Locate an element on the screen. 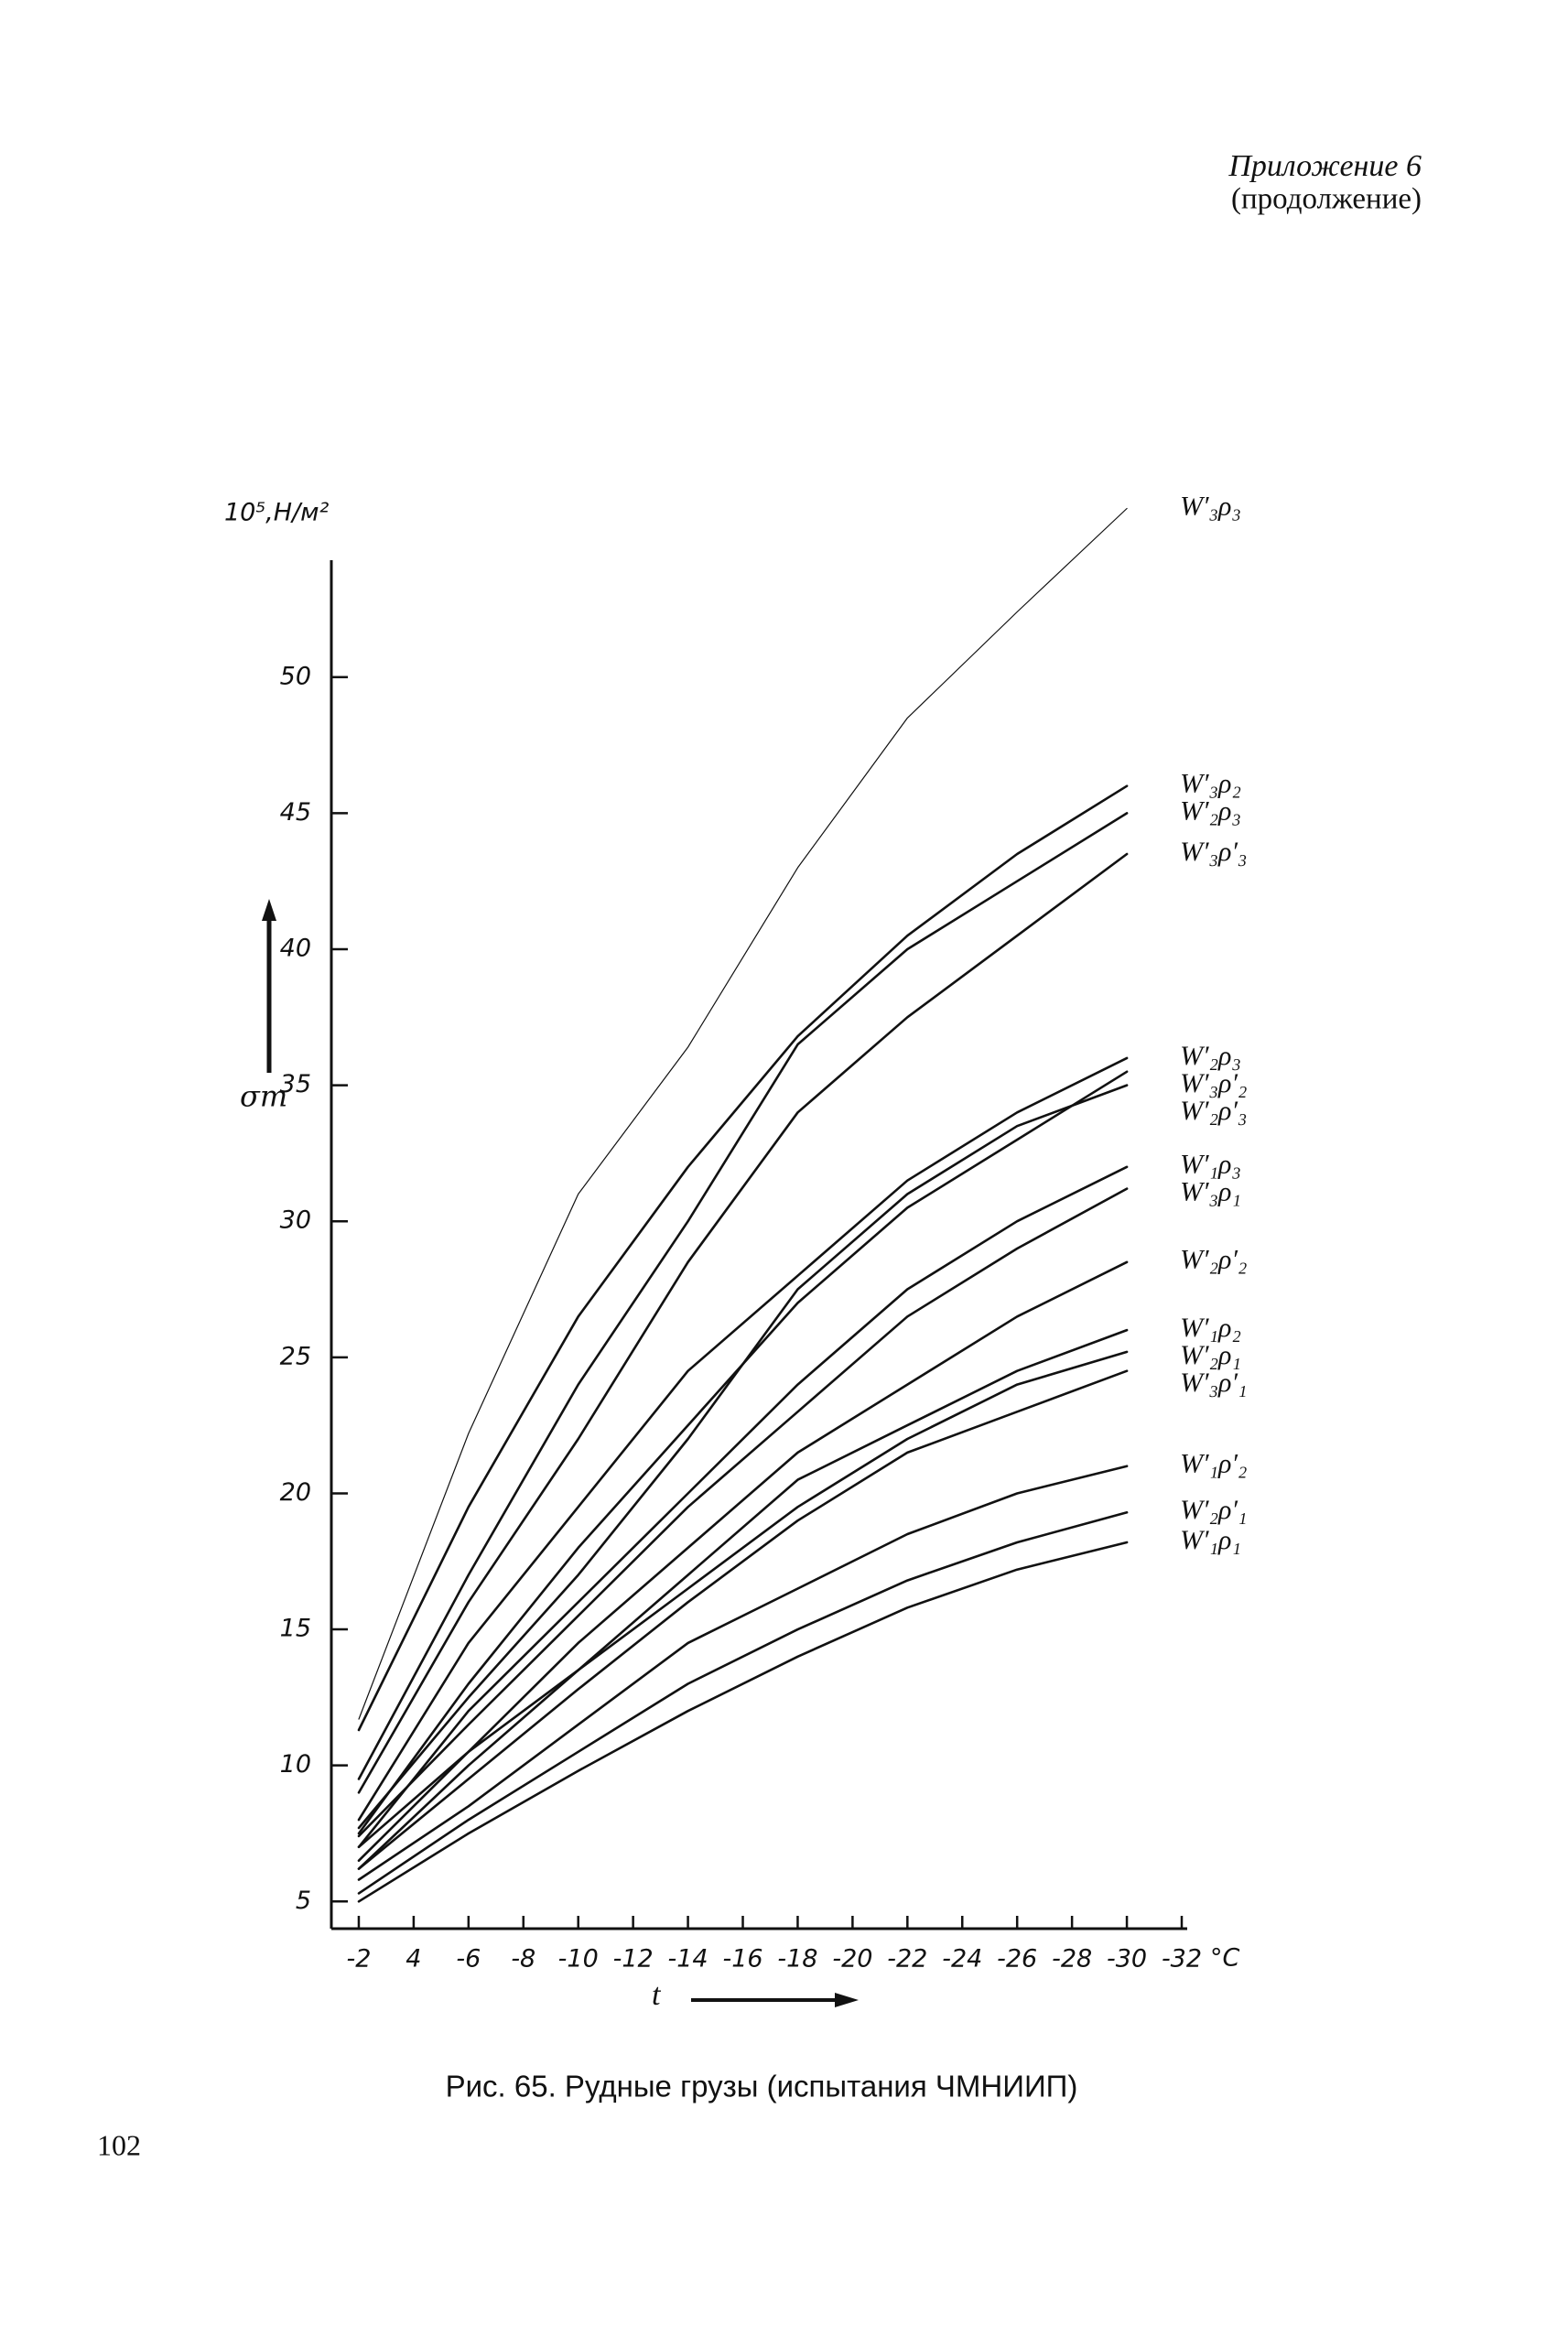  y-tick-label: 50 is located at coordinates (296, 676).